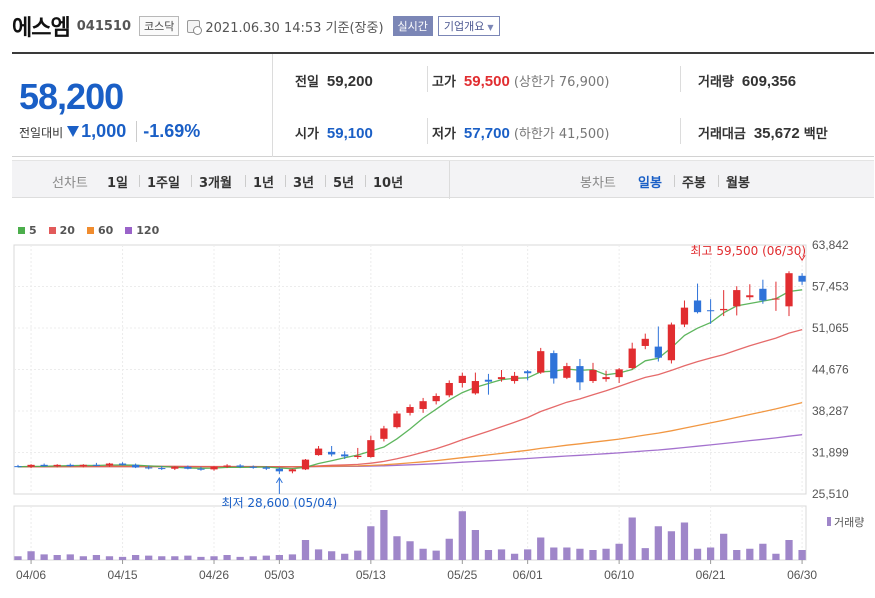  I want to click on legend-ma20: 20, so click(61, 230).